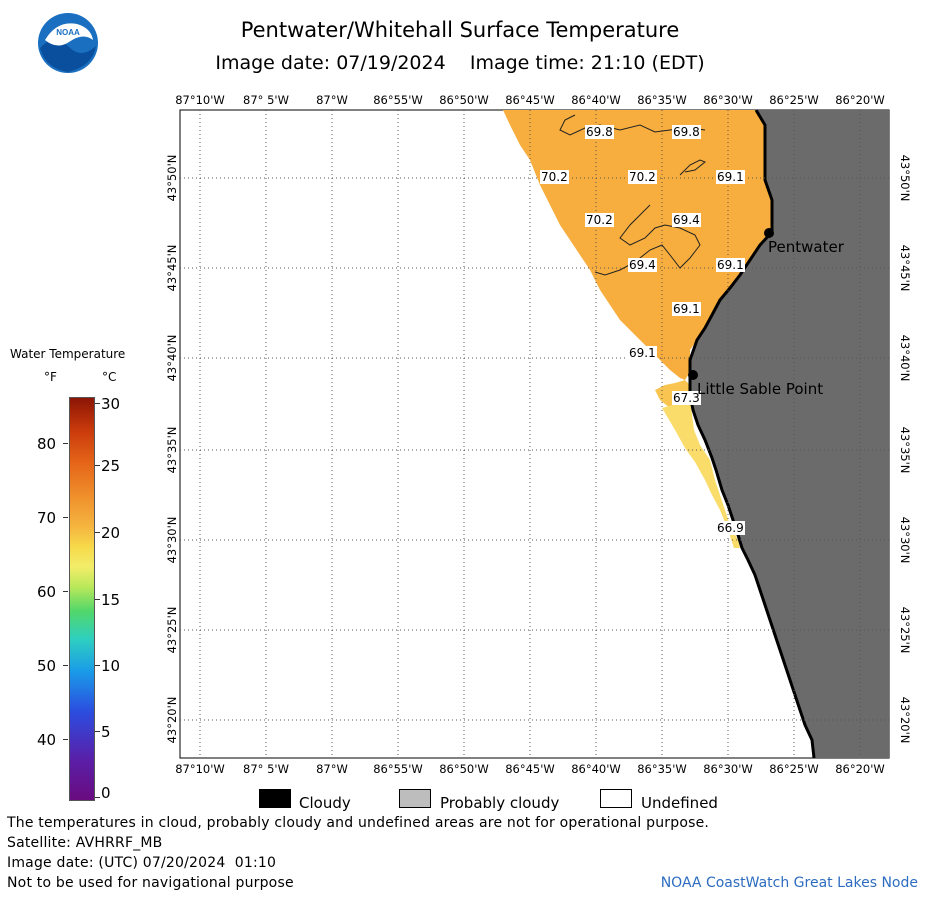  I want to click on f-tick: 50, so click(47, 666).